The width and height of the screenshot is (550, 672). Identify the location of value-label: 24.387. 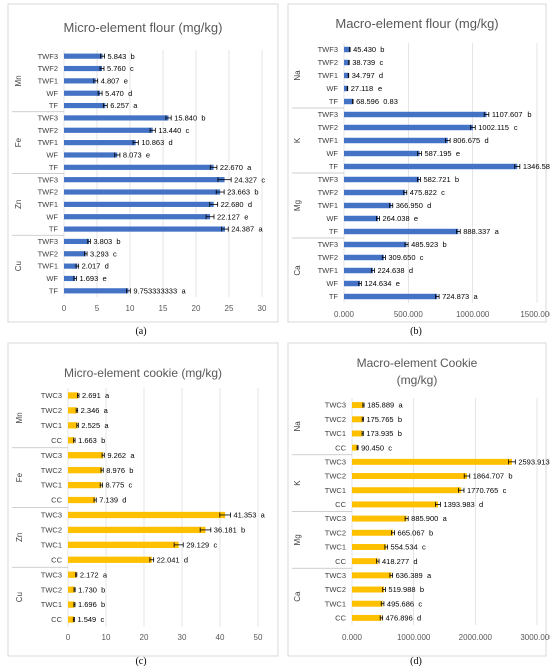
(242, 229).